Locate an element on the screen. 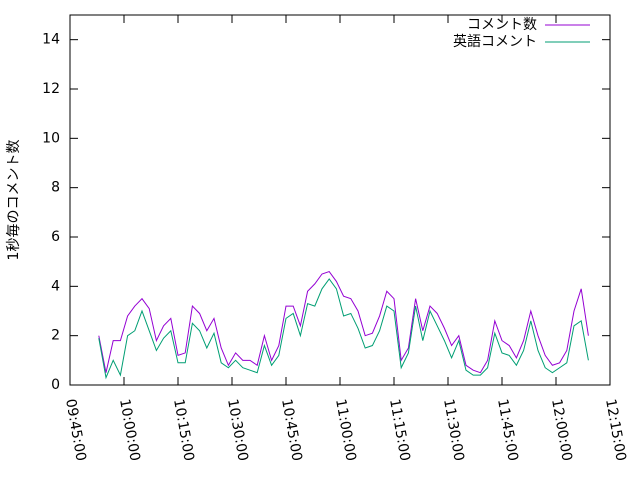 Image resolution: width=640 pixels, height=480 pixels. x-tick-label: 11:15:00 is located at coordinates (399, 430).